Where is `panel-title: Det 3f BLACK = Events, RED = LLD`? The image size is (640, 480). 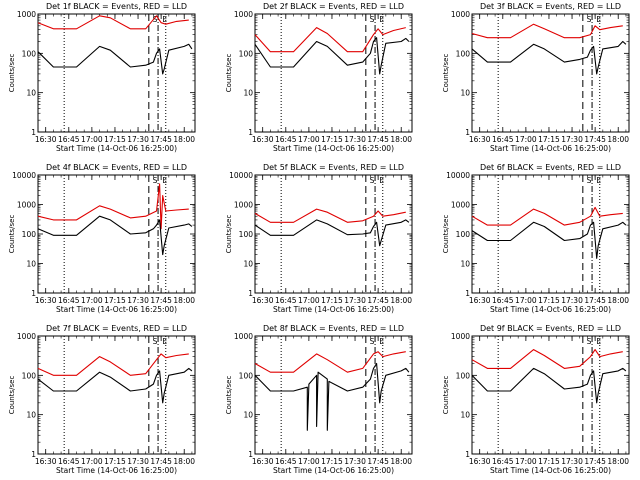 panel-title: Det 3f BLACK = Events, RED = LLD is located at coordinates (550, 6).